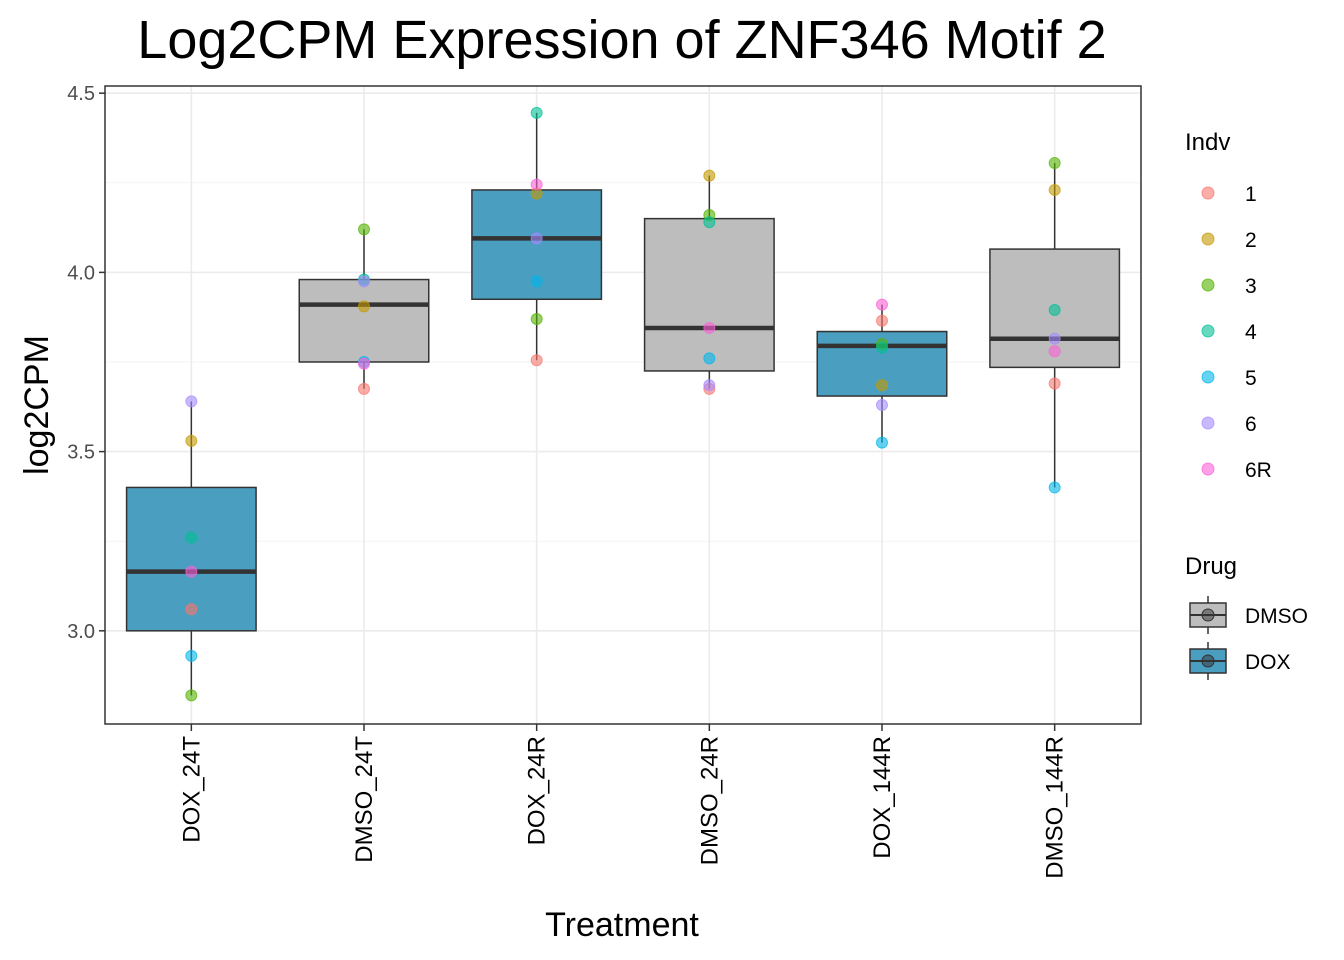 This screenshot has height=960, width=1344. I want to click on box-DMSO_24T, so click(364, 320).